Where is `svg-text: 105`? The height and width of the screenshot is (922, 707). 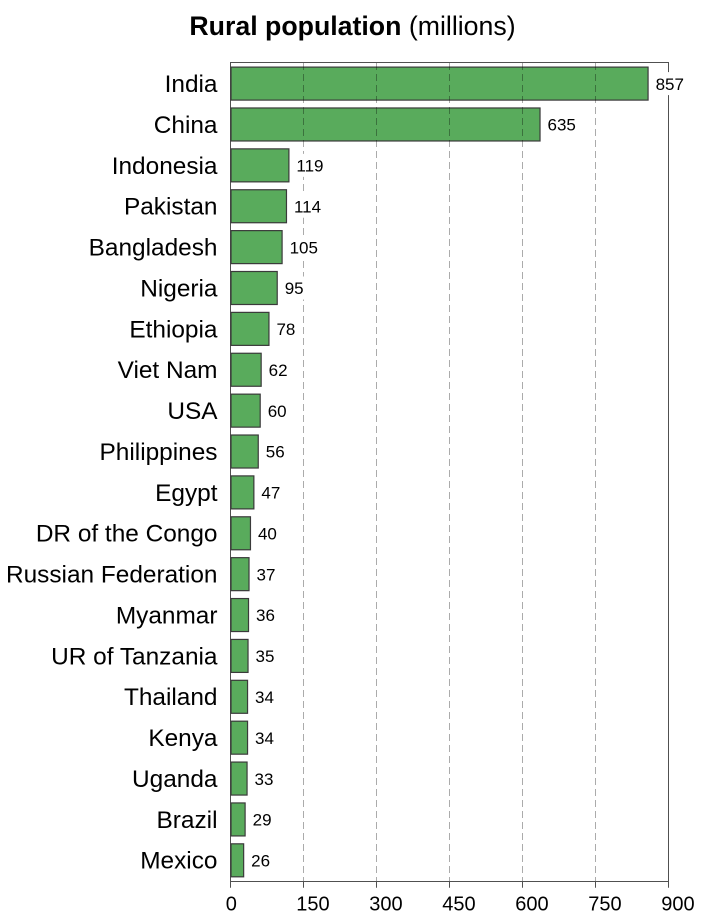 svg-text: 105 is located at coordinates (304, 247).